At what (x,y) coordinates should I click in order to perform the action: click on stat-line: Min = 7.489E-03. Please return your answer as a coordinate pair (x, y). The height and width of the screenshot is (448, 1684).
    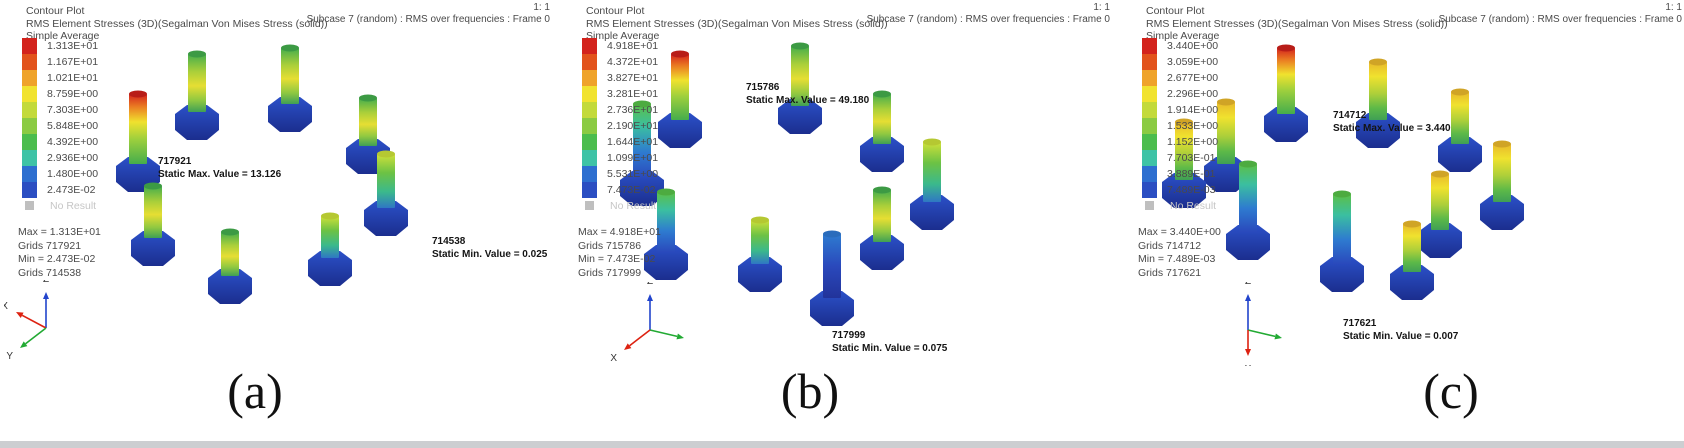
    Looking at the image, I should click on (1177, 259).